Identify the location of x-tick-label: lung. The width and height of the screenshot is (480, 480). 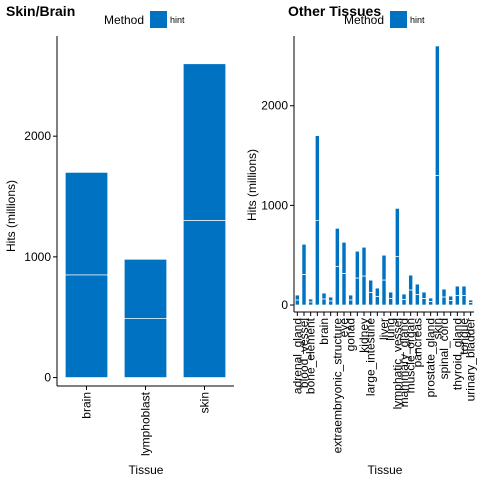
(391, 329).